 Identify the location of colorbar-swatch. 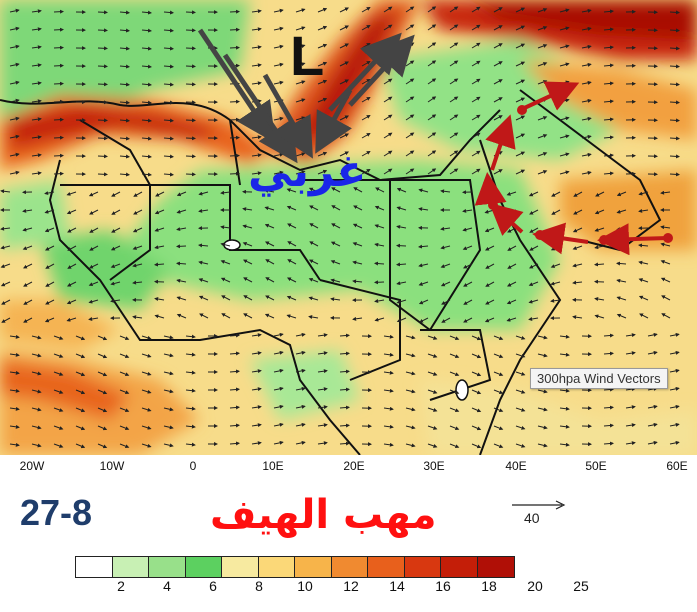
(167, 567).